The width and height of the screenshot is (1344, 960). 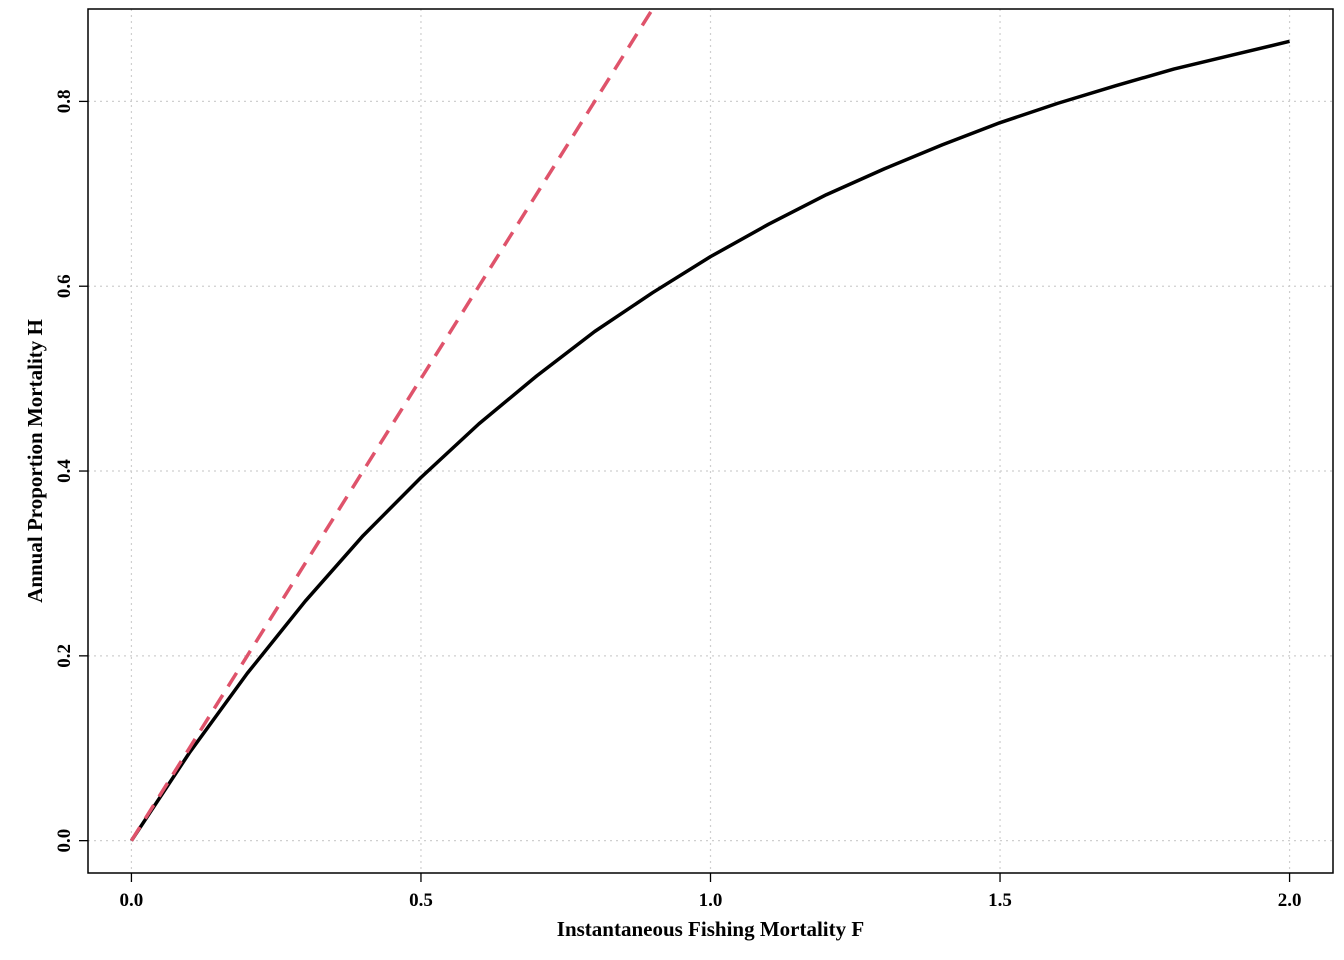 What do you see at coordinates (421, 900) in the screenshot?
I see `x-tick-label: 0.5` at bounding box center [421, 900].